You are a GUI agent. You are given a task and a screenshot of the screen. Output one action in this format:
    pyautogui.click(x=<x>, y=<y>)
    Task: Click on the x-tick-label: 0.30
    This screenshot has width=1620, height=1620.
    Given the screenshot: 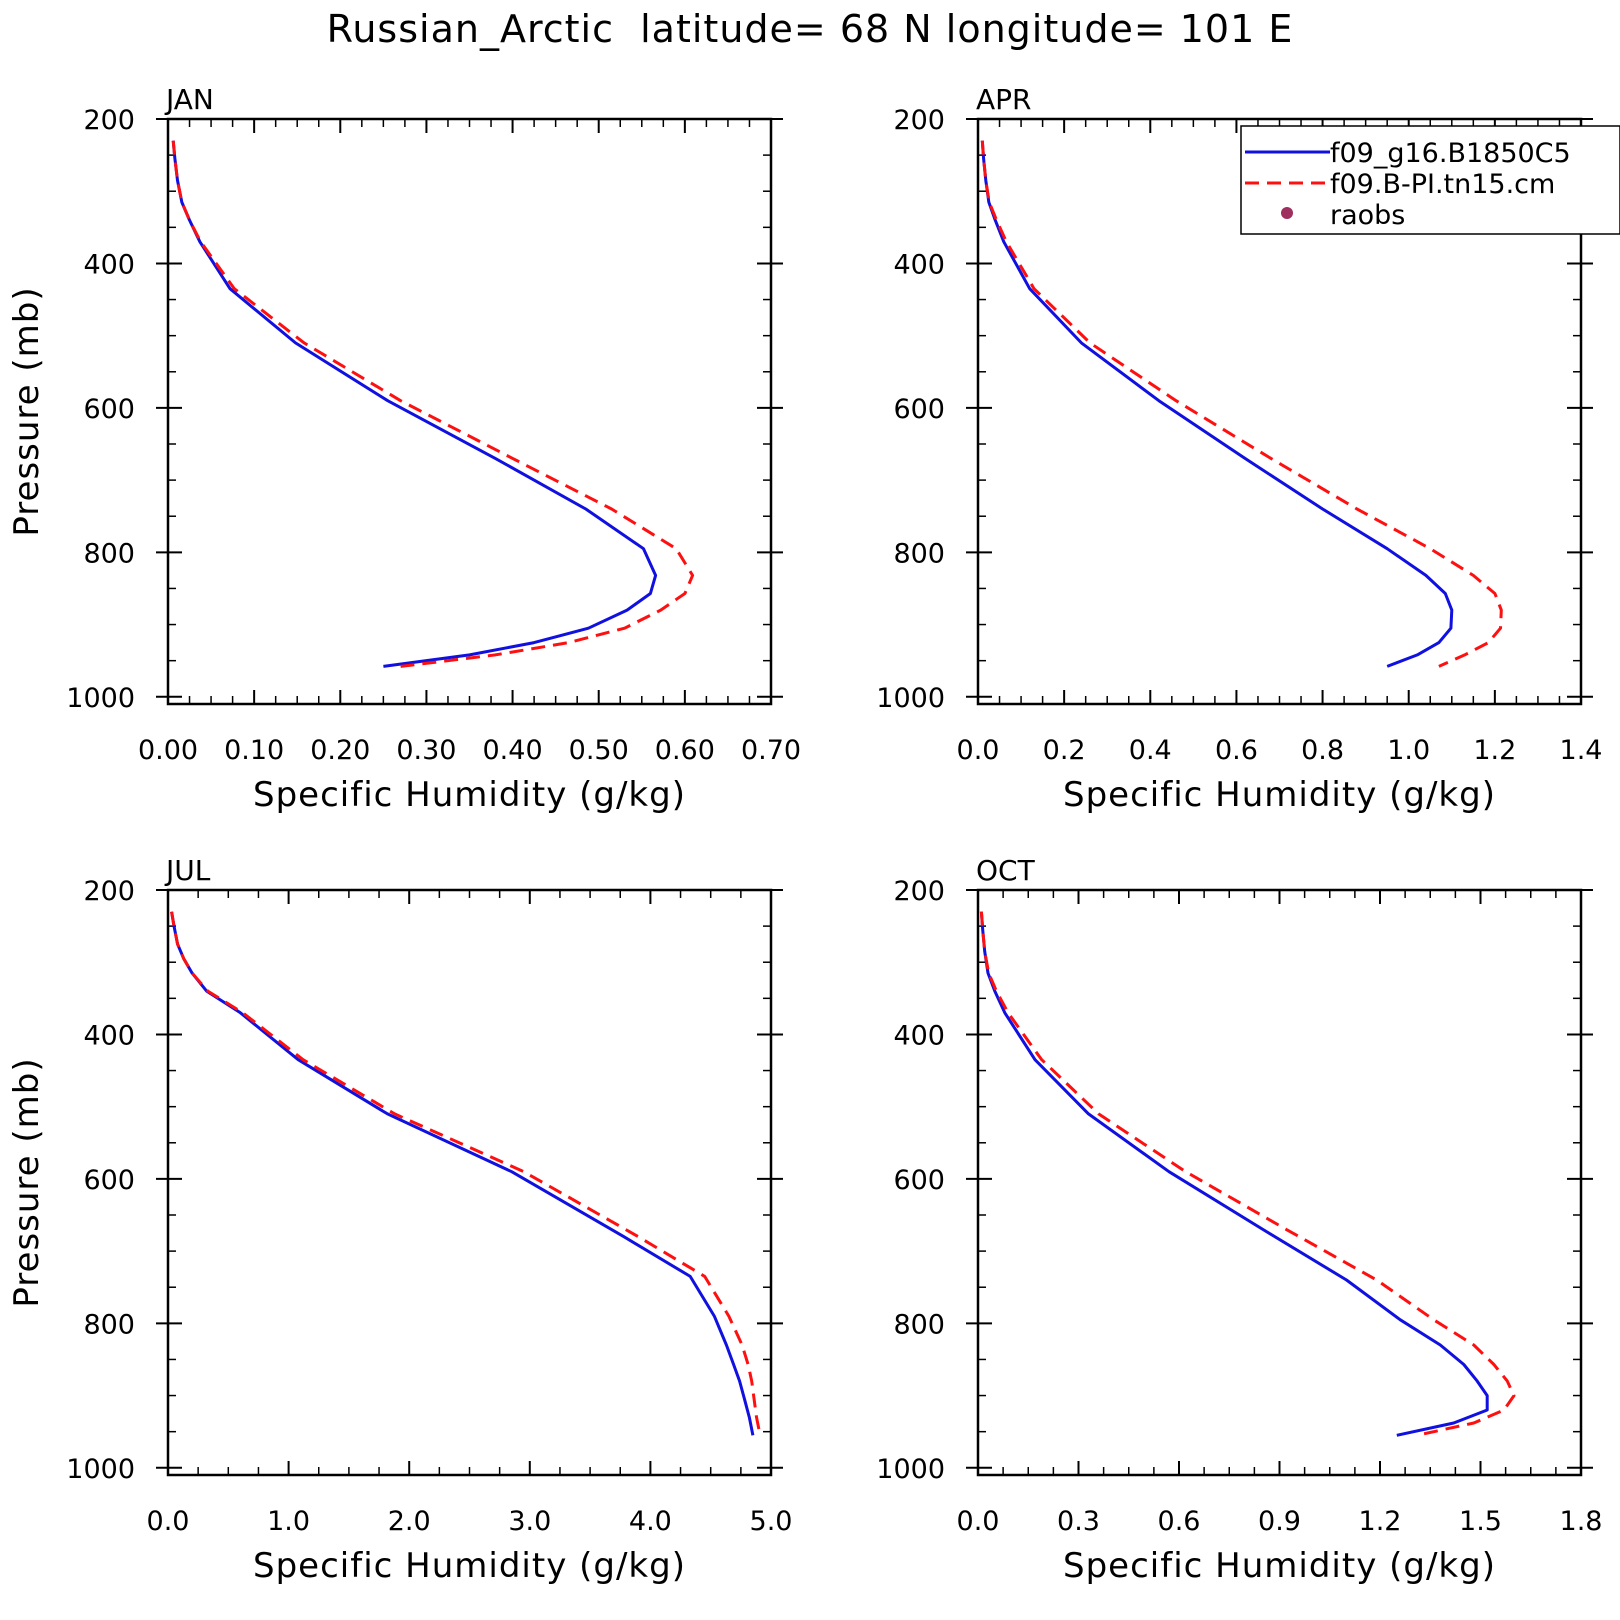 What is the action you would take?
    pyautogui.click(x=426, y=750)
    